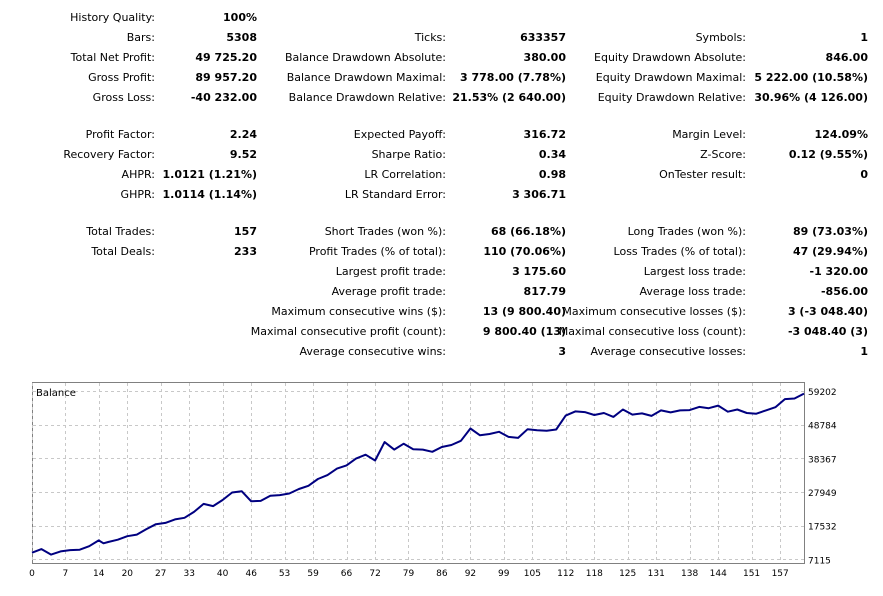 The image size is (883, 596). What do you see at coordinates (251, 574) in the screenshot?
I see `x-tick-label: 46` at bounding box center [251, 574].